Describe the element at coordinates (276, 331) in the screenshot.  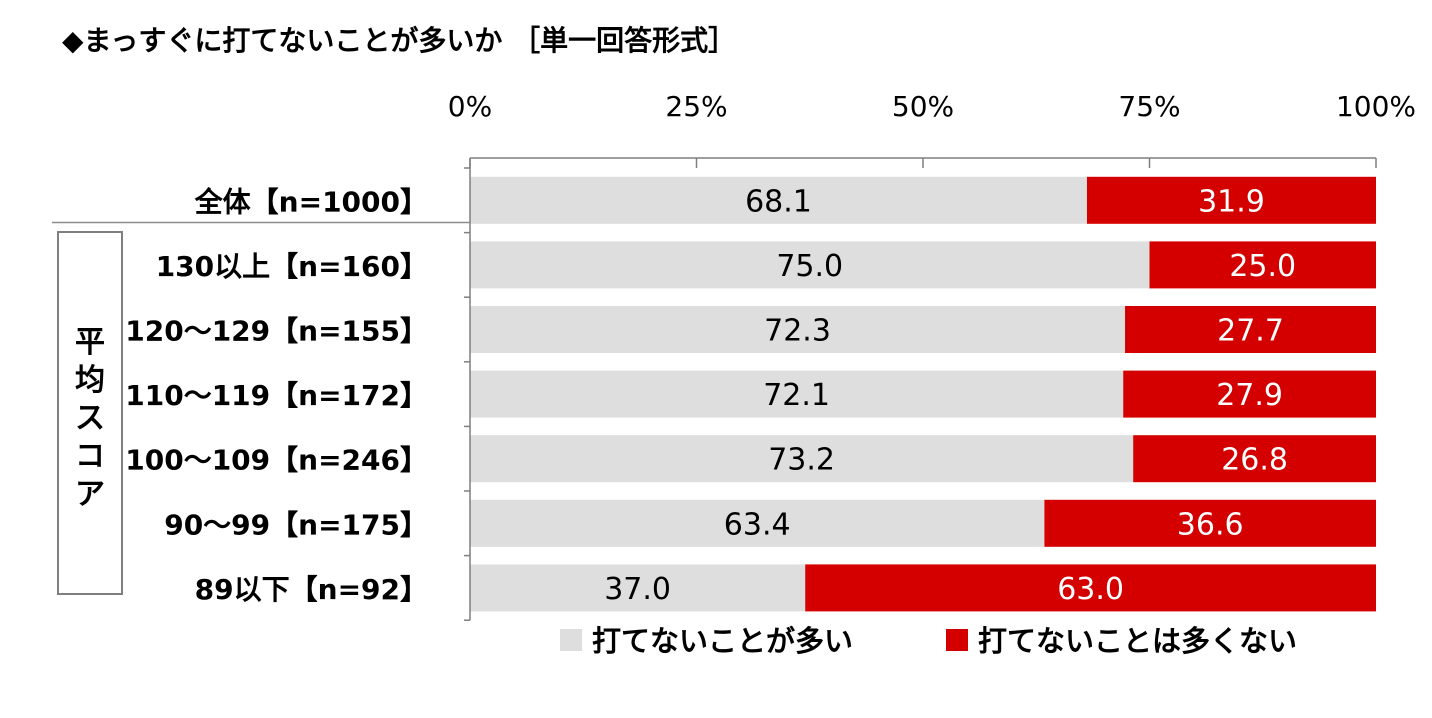
I see `category-label: 120～129【n=155】` at that location.